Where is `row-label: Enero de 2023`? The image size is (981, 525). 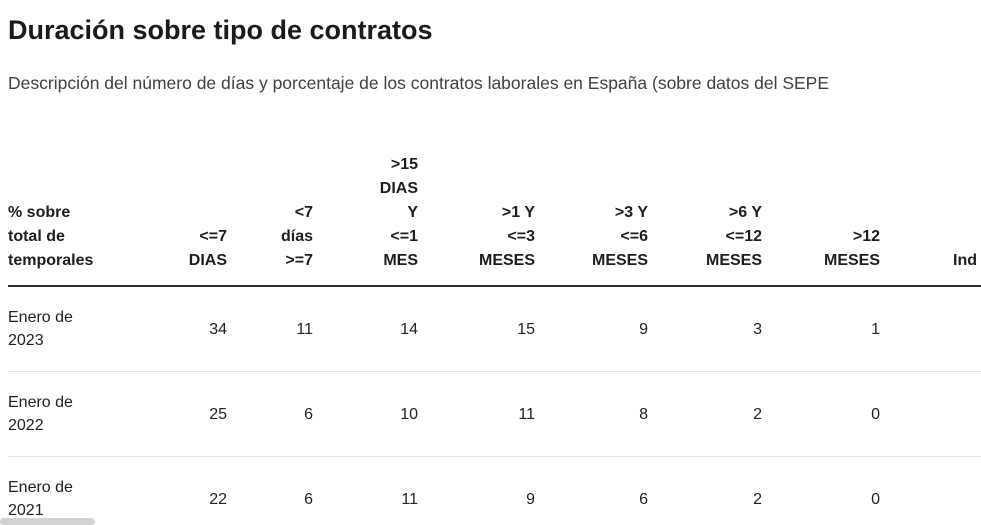
row-label: Enero de 2023 is located at coordinates (40, 329).